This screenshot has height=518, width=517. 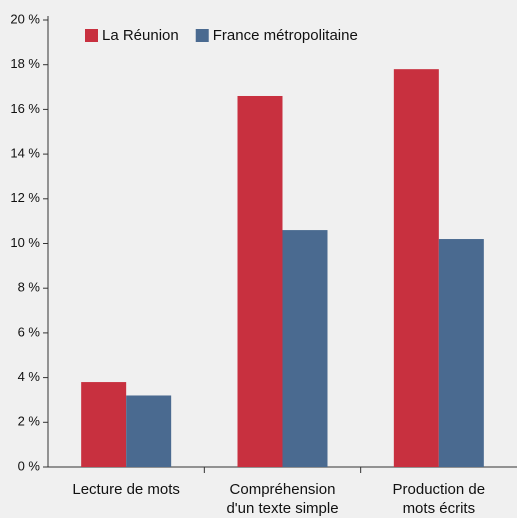 What do you see at coordinates (282, 499) in the screenshot?
I see `x-tick-label: Compréhension d'un texte simple` at bounding box center [282, 499].